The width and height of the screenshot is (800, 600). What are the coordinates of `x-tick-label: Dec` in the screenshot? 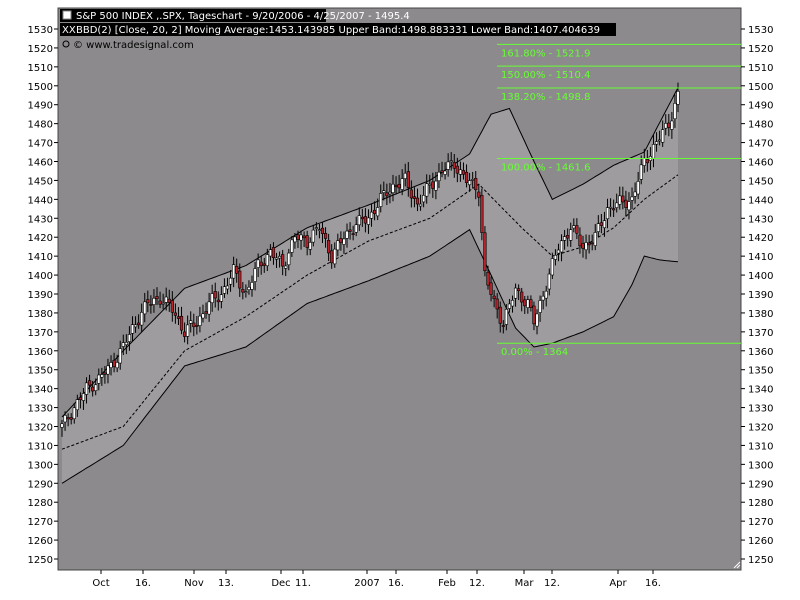 It's located at (280, 583).